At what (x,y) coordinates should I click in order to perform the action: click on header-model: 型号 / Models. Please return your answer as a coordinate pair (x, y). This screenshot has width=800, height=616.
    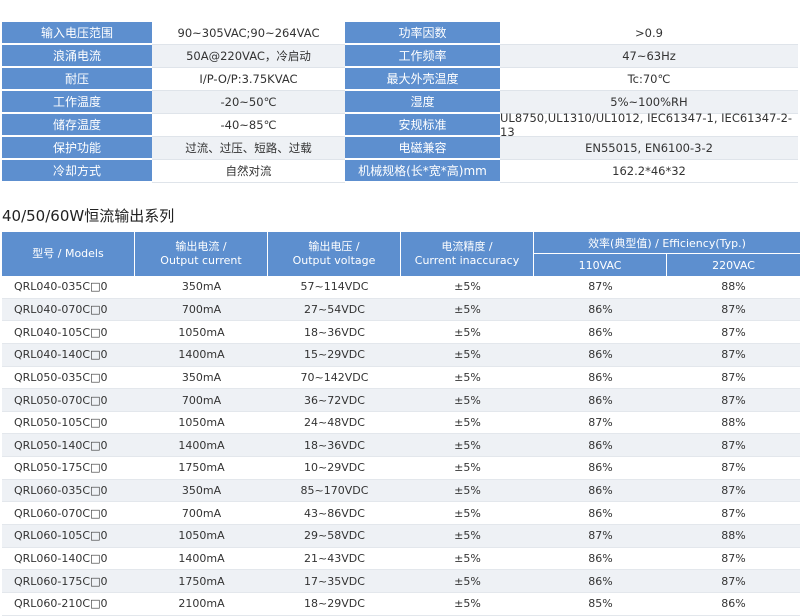
    Looking at the image, I should click on (68, 254).